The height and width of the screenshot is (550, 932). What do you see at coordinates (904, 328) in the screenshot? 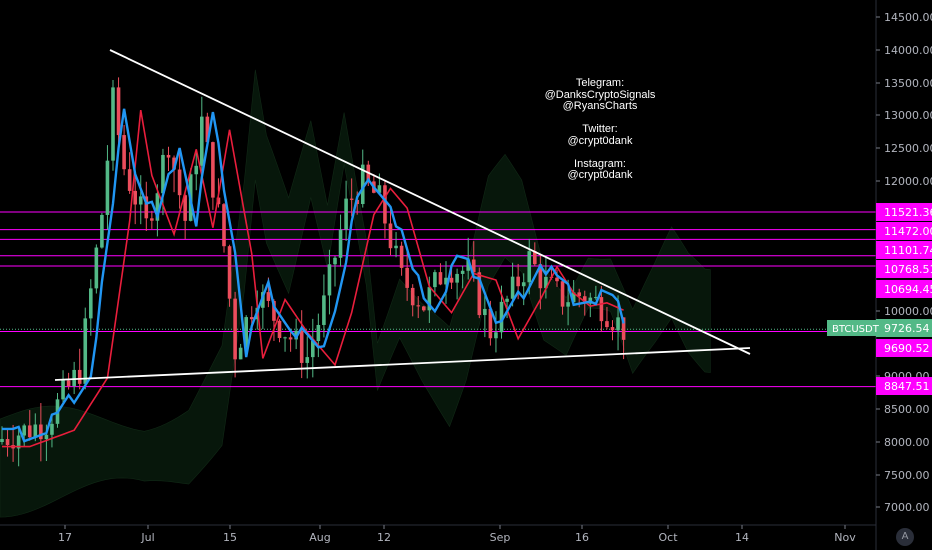
I see `current-price-tag` at bounding box center [904, 328].